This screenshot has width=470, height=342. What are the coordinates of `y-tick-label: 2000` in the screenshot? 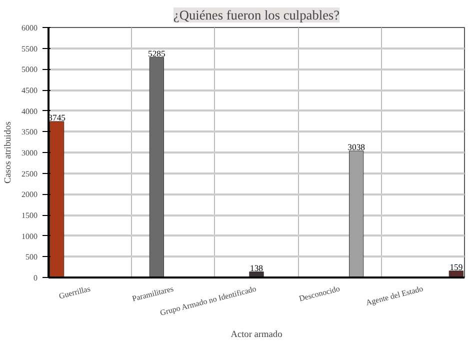 It's located at (30, 195).